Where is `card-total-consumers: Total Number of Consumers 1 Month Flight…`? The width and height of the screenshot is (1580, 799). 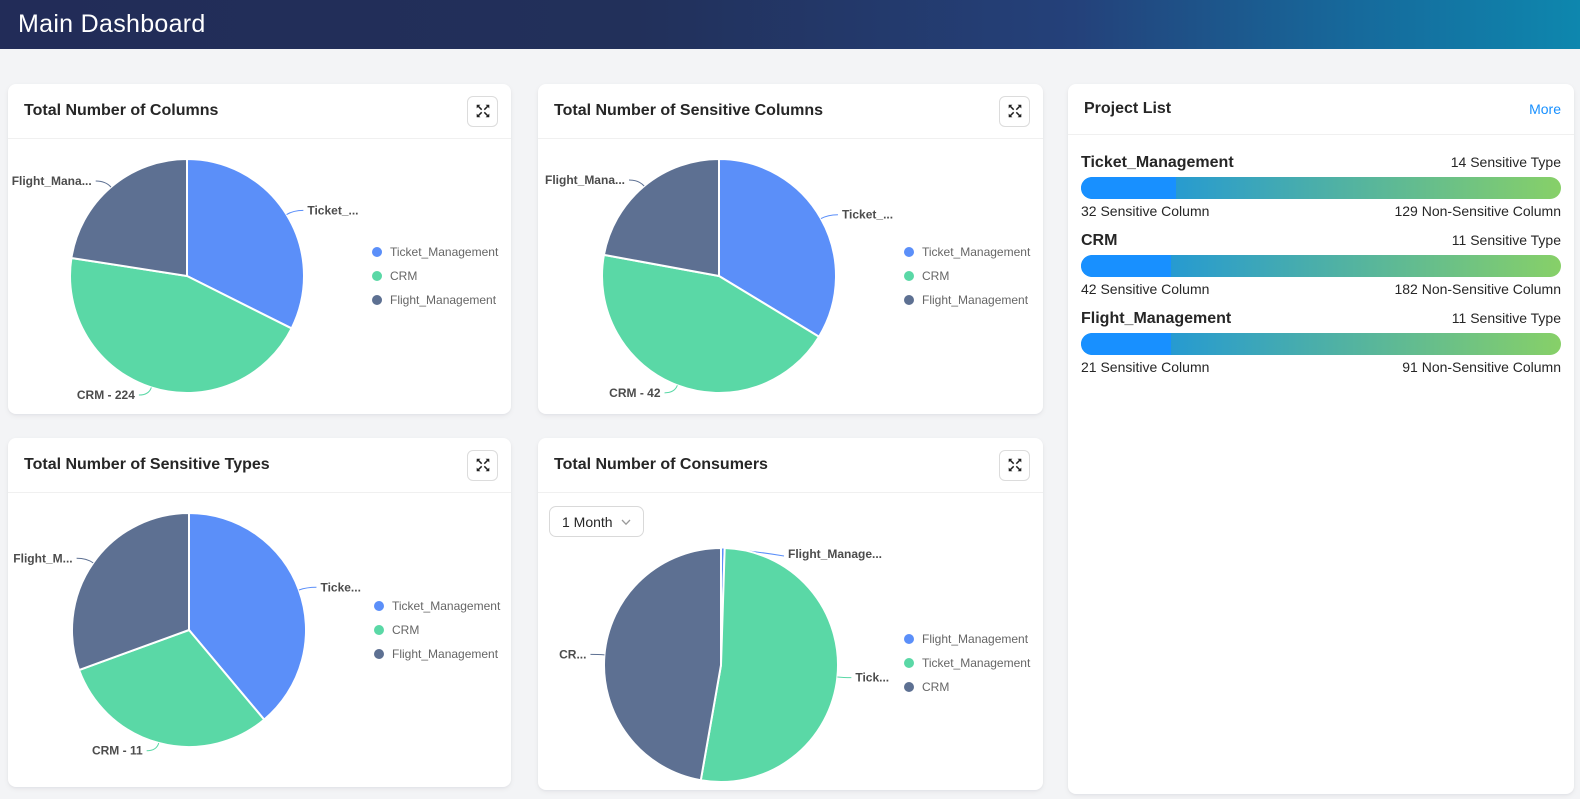 card-total-consumers: Total Number of Consumers 1 Month Flight… is located at coordinates (790, 614).